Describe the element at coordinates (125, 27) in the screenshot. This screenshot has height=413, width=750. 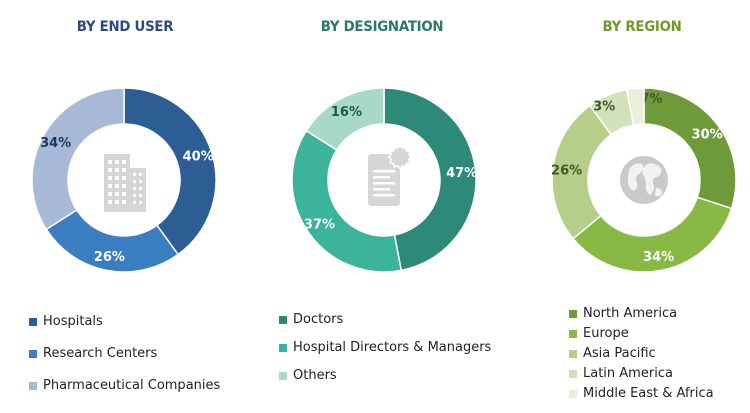
I see `end-user-title: BY END USER` at that location.